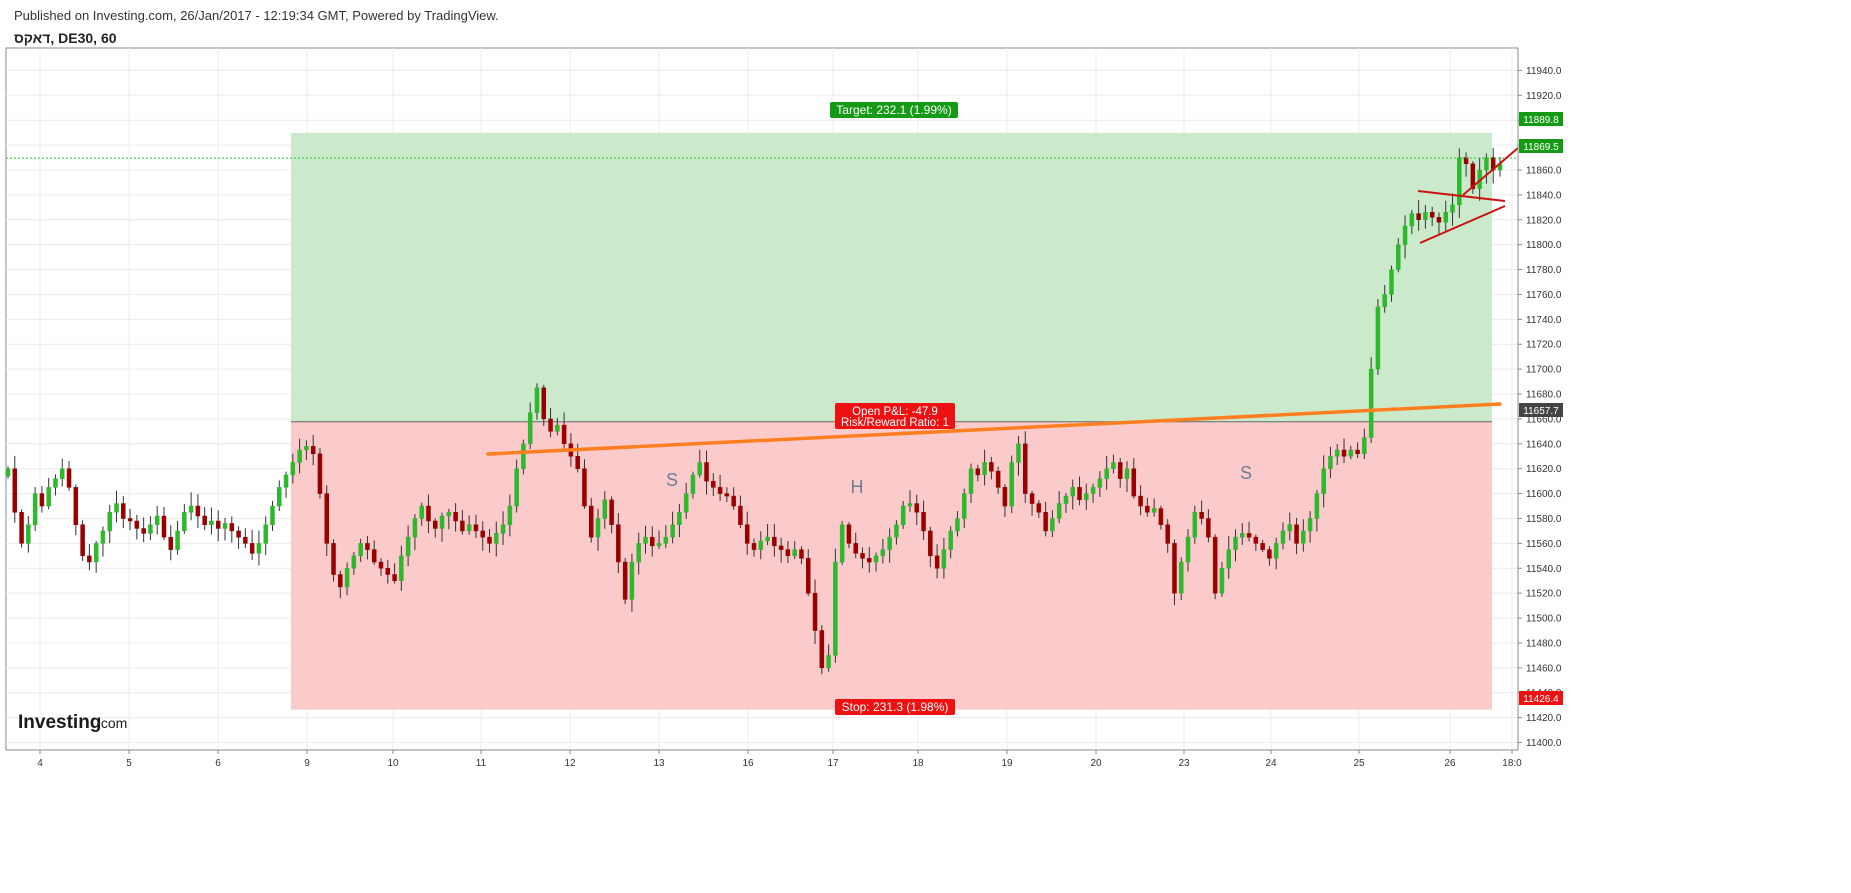  I want to click on price-tick-label: 11700.0, so click(1544, 370).